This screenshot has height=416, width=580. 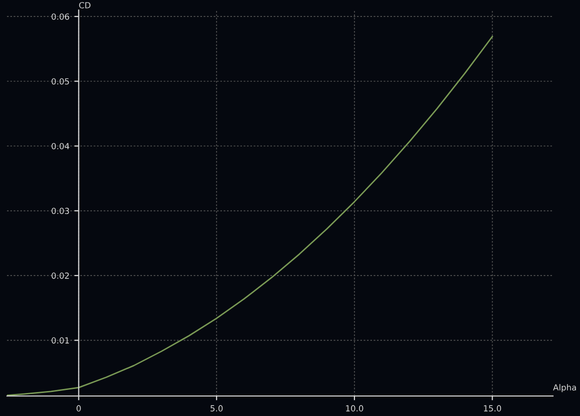 I want to click on y-tick-label: 0.01, so click(x=60, y=340).